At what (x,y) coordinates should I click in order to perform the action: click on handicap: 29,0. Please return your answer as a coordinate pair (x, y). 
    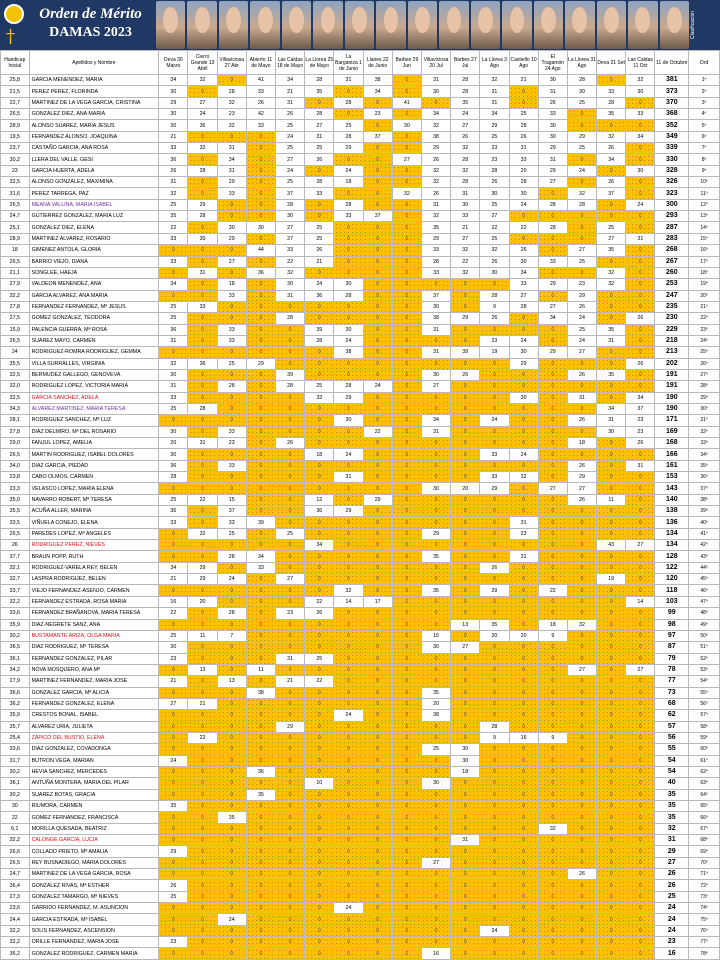
    Looking at the image, I should click on (15, 443).